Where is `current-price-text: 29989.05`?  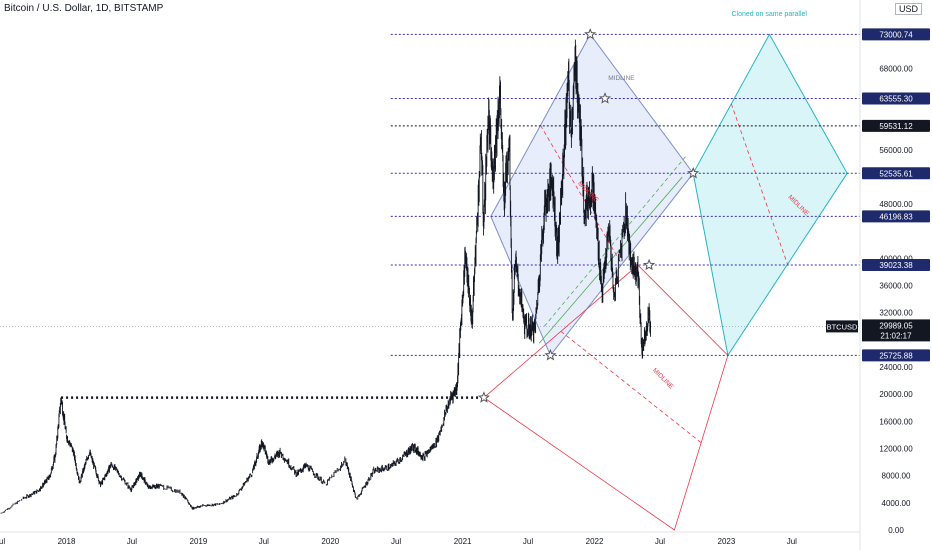 current-price-text: 29989.05 is located at coordinates (896, 325).